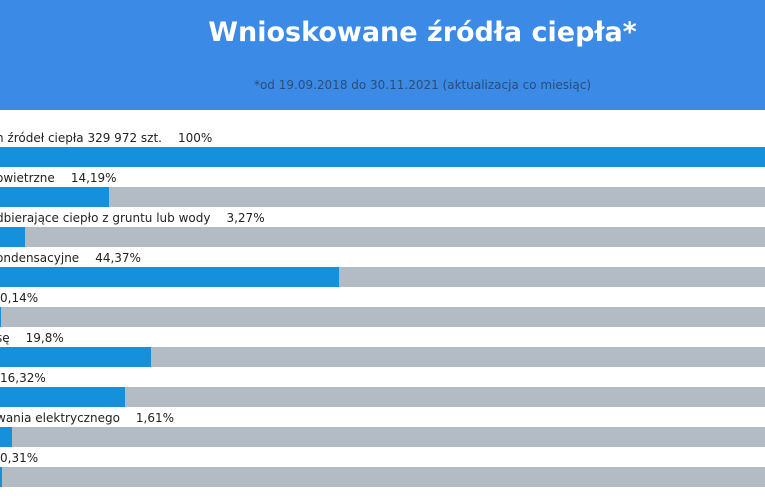 The width and height of the screenshot is (765, 496). I want to click on bar-label: 0,14%, so click(19, 298).